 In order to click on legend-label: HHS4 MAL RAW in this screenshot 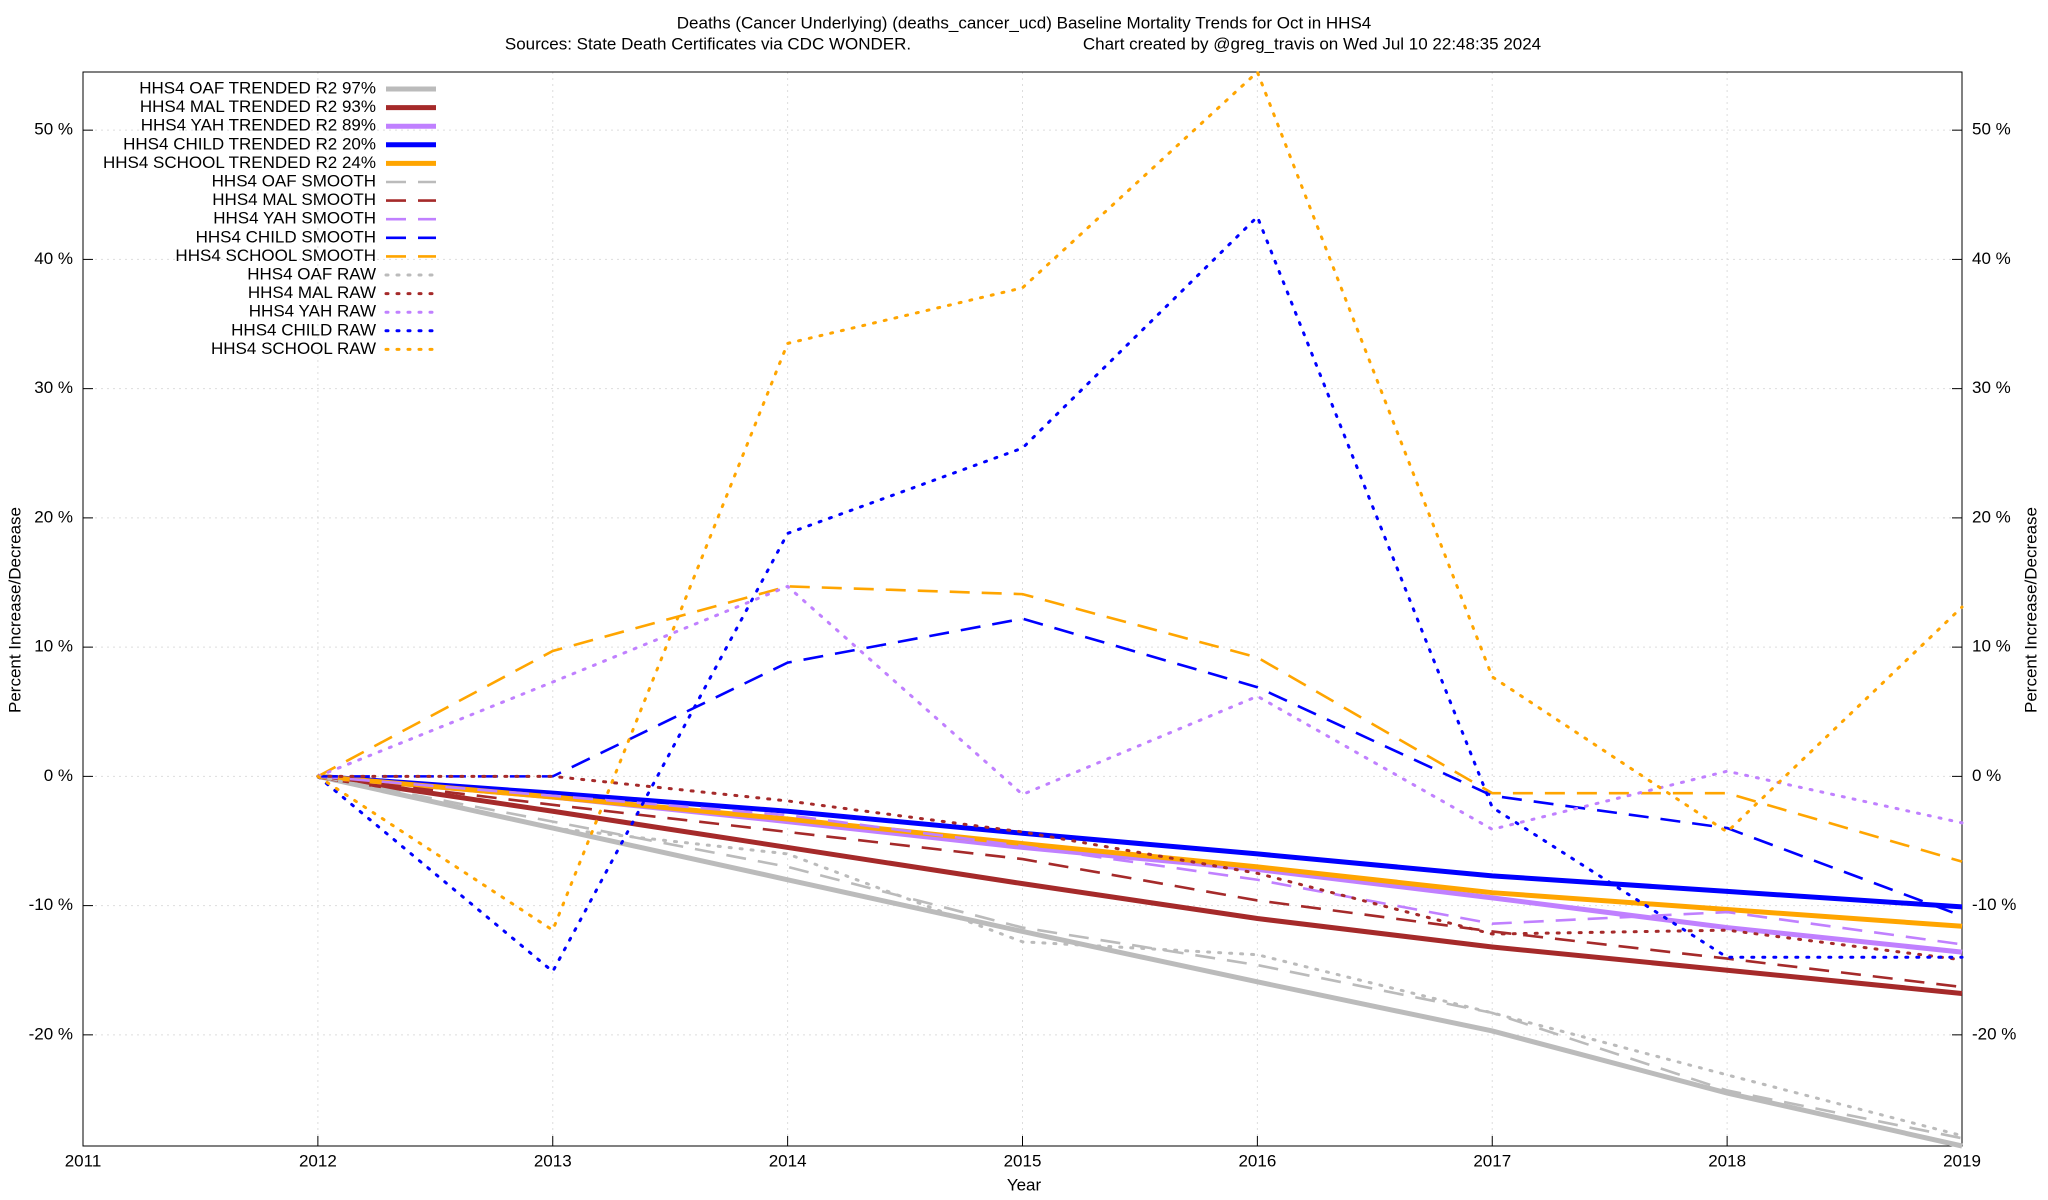, I will do `click(312, 292)`.